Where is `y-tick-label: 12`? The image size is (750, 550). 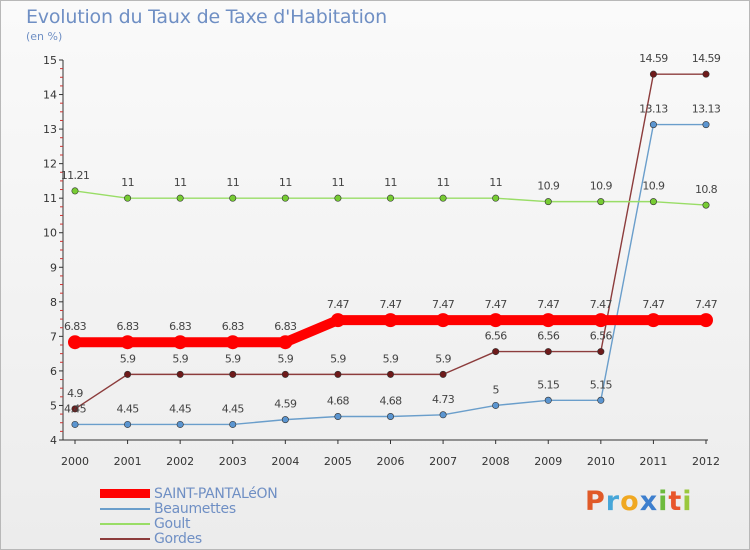 y-tick-label: 12 is located at coordinates (50, 164).